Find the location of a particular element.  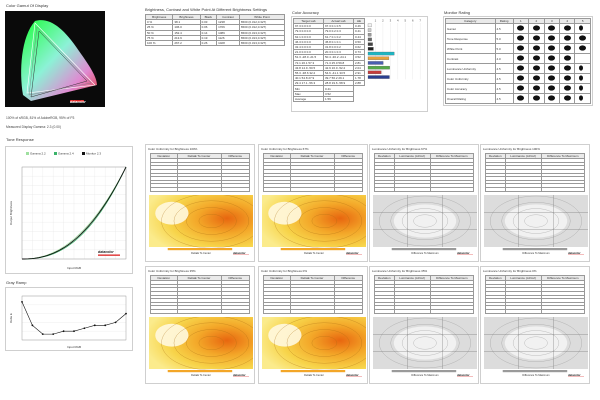

y-axis-label: Delta E is located at coordinates (11, 318).